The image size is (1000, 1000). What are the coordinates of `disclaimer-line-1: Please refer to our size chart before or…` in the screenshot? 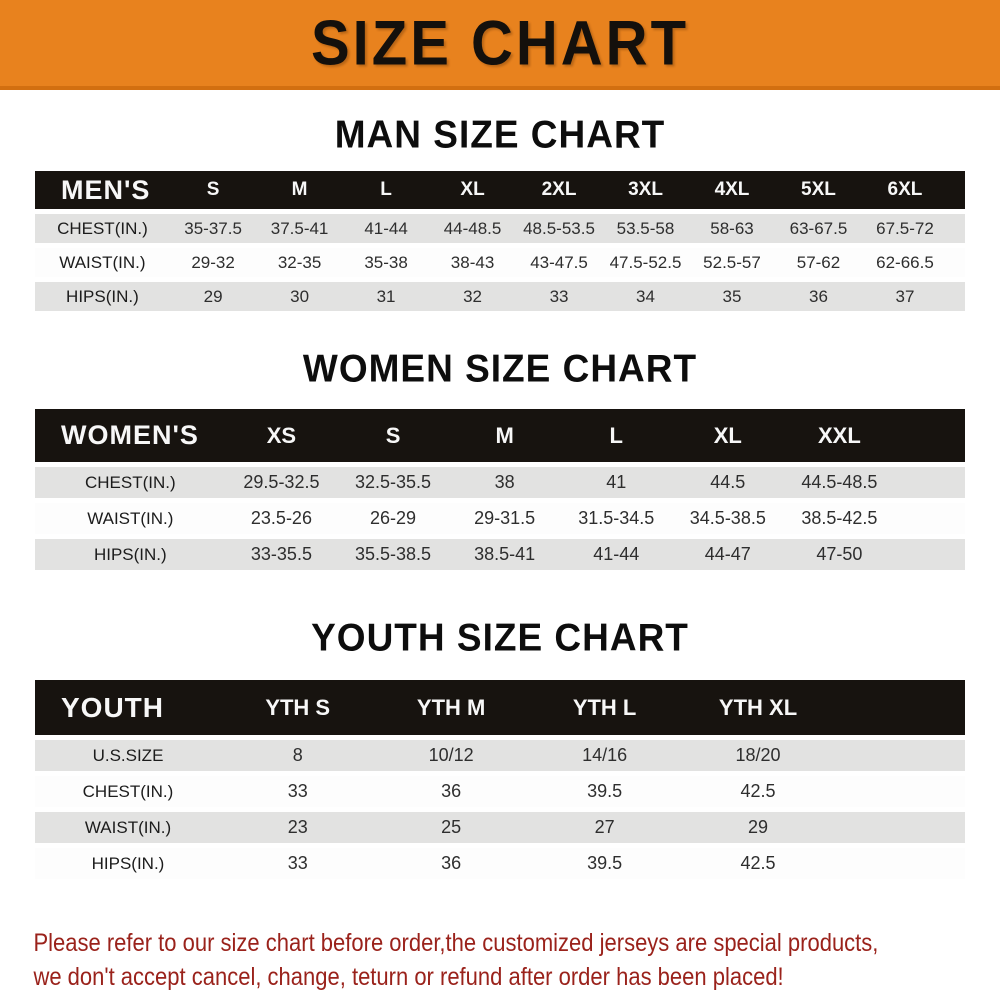 It's located at (456, 943).